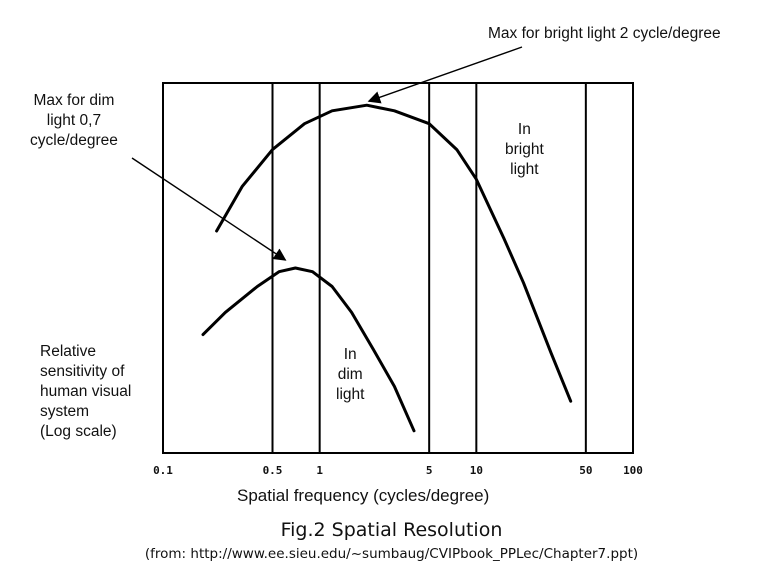 The width and height of the screenshot is (783, 580). Describe the element at coordinates (273, 470) in the screenshot. I see `x-tick-label-0.5: 0.5` at that location.